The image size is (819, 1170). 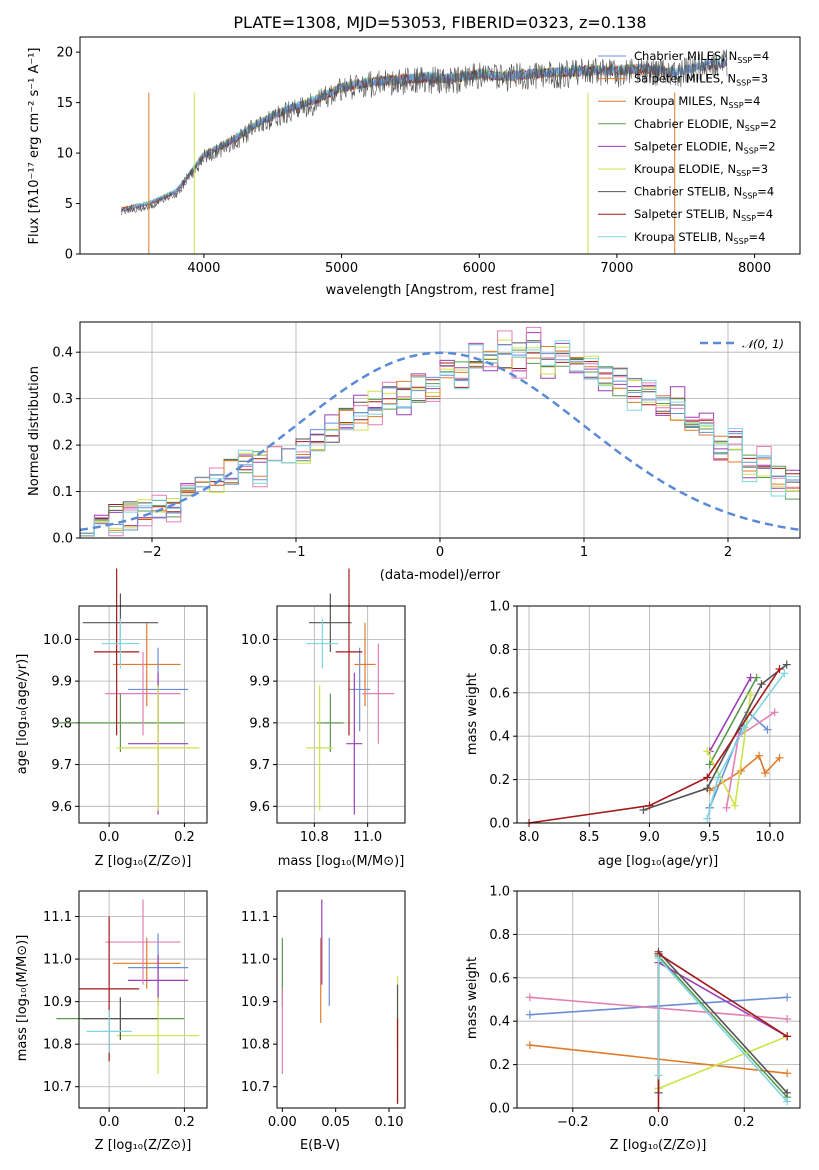 I want to click on ageM-ytick-label: 9.7, so click(x=259, y=765).